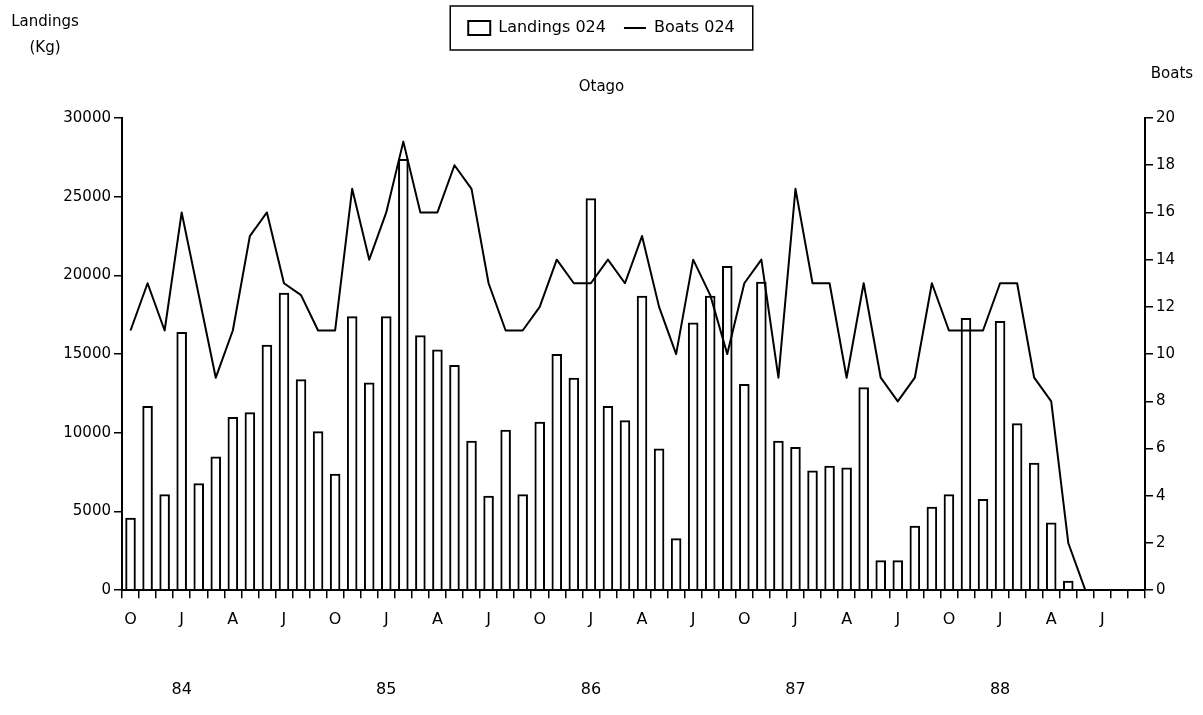 Image resolution: width=1203 pixels, height=715 pixels. I want to click on y-tick-label: 5000, so click(91, 510).